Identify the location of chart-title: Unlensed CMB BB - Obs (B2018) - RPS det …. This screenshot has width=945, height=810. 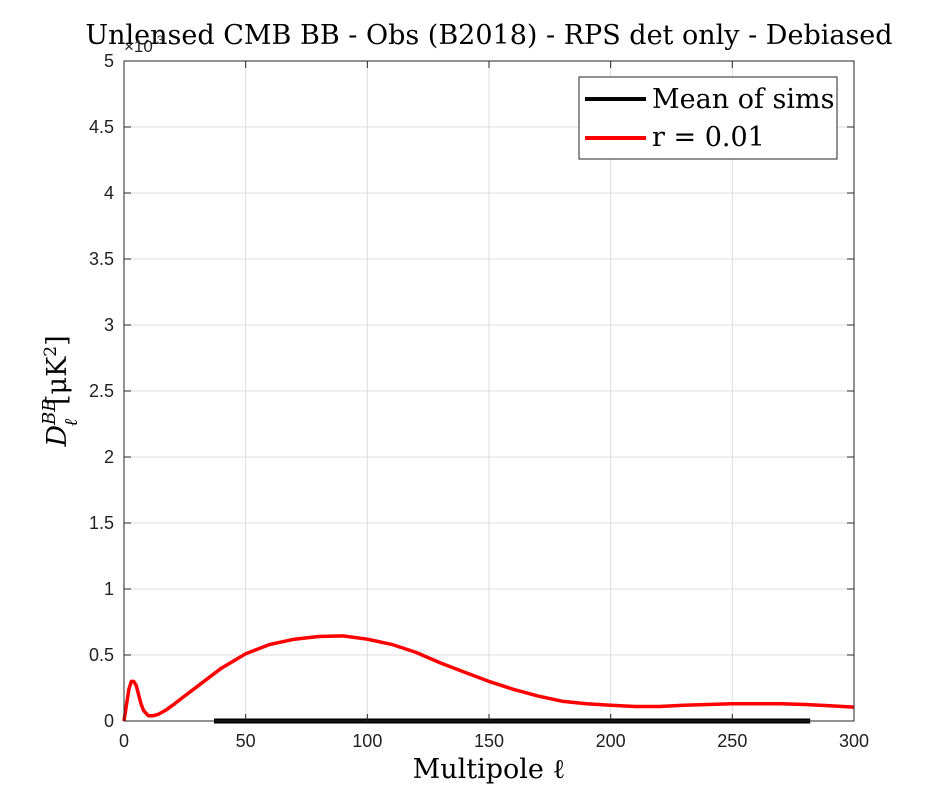
(488, 35).